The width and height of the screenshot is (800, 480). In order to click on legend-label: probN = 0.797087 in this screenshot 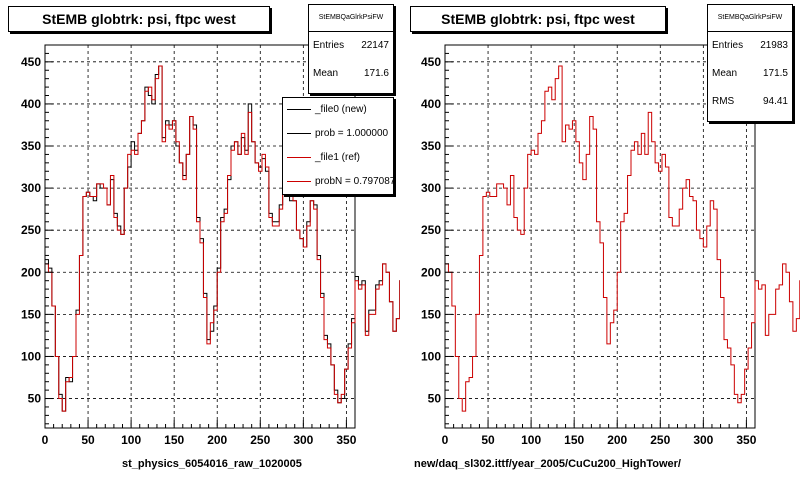, I will do `click(354, 181)`.